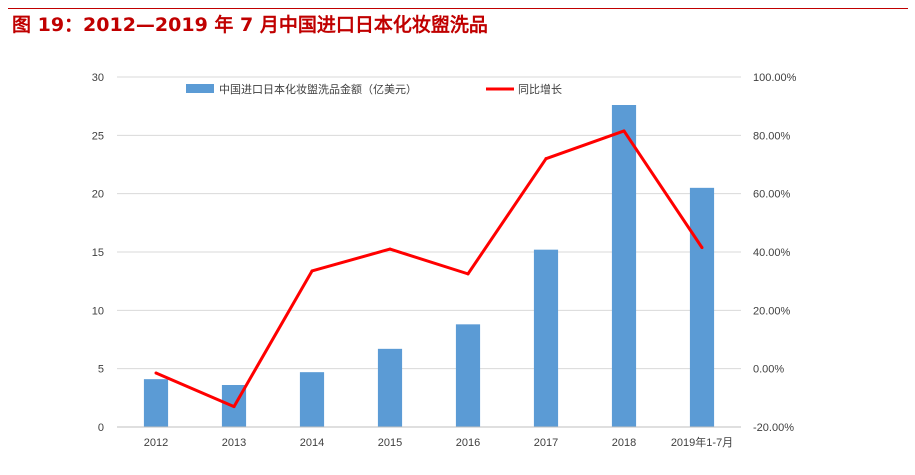  What do you see at coordinates (156, 443) in the screenshot?
I see `x-tick-label: 2012` at bounding box center [156, 443].